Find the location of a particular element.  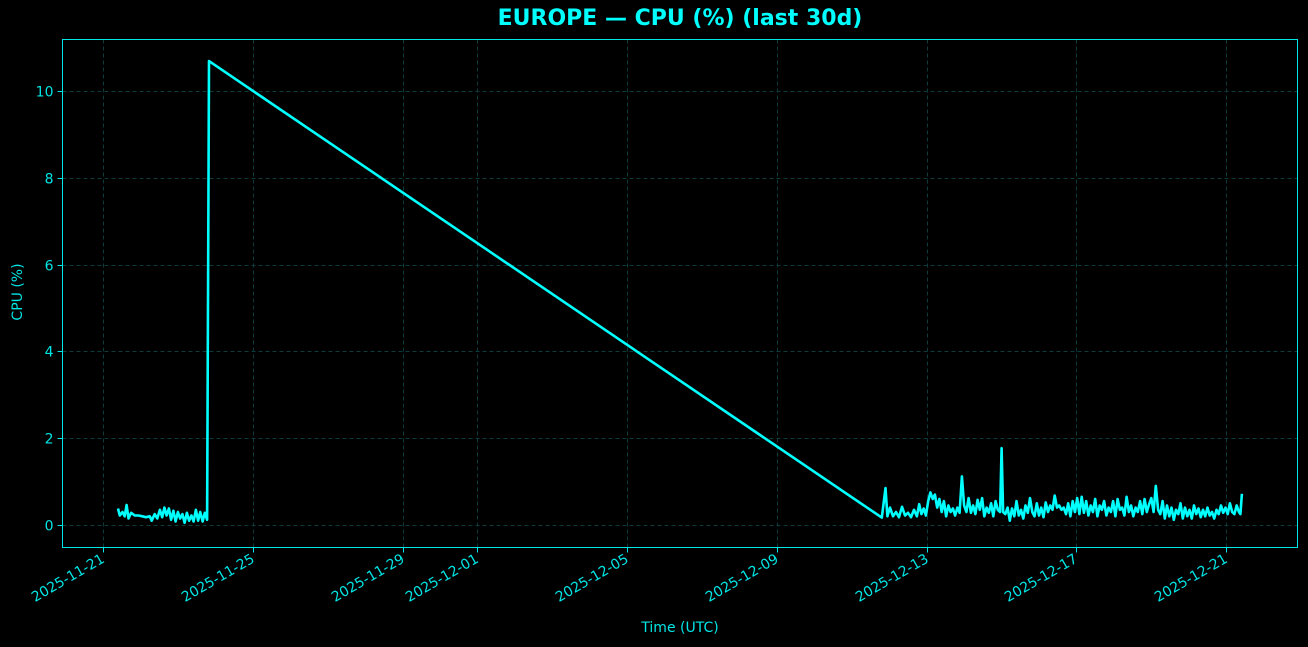

y-tick-label: 2 is located at coordinates (49, 440).